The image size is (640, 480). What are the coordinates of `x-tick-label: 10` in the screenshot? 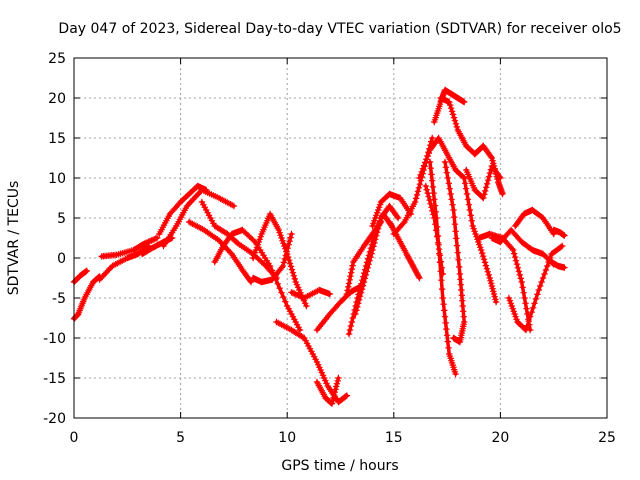 It's located at (287, 438).